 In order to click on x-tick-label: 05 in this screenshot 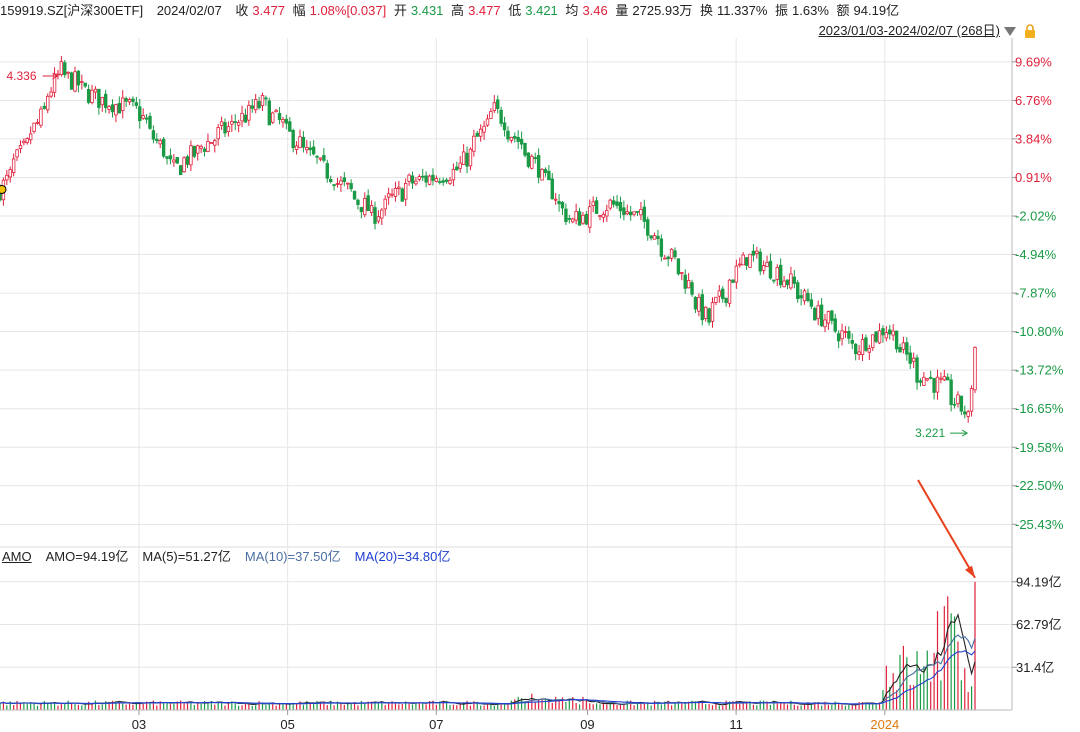, I will do `click(287, 724)`.